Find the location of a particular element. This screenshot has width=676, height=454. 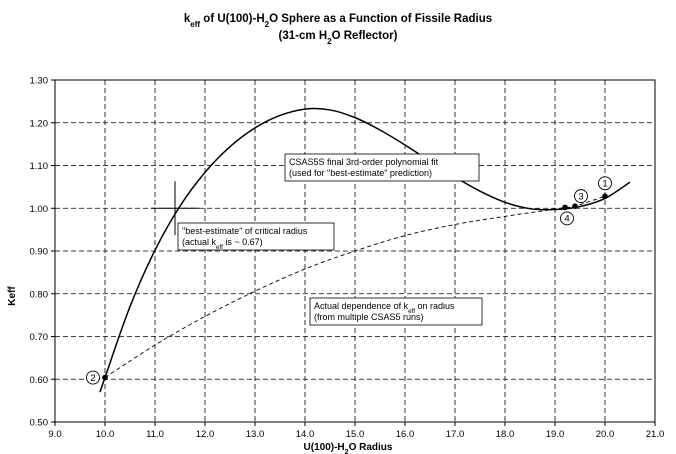

x-tick-label: 19.0 is located at coordinates (555, 434).